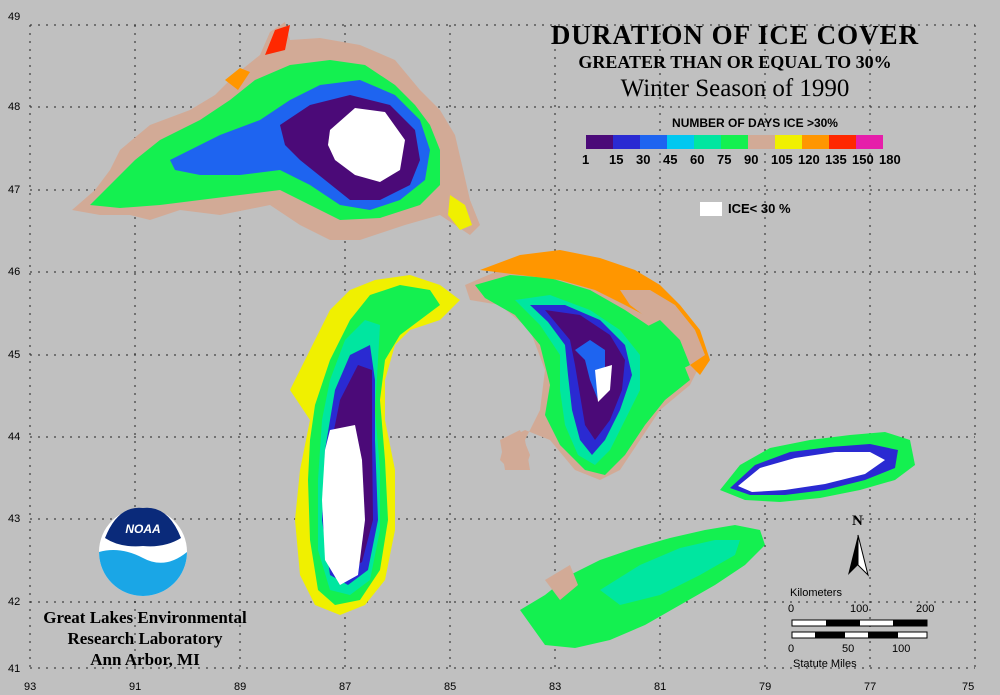 The width and height of the screenshot is (1000, 695). What do you see at coordinates (595, 312) in the screenshot?
I see `georgian-bay` at bounding box center [595, 312].